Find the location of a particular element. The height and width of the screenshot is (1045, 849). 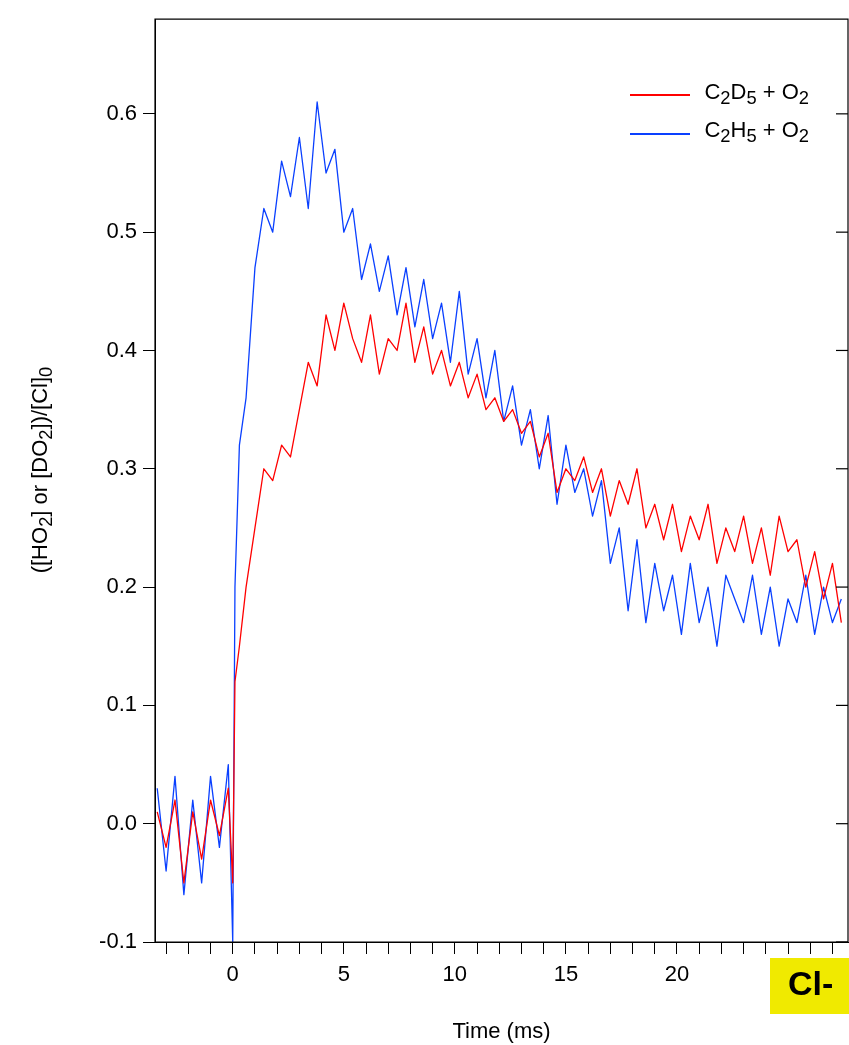

y-tick-label: 0.5 is located at coordinates (121, 231).